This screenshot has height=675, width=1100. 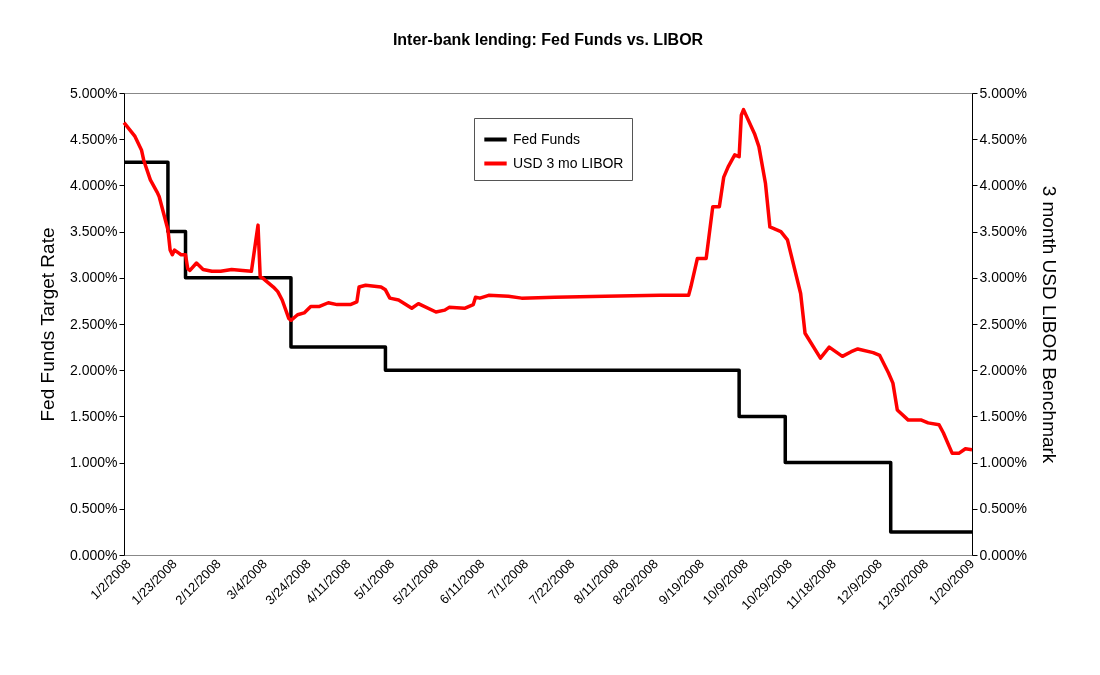 I want to click on y2-tick-label: 4.000%, so click(x=1003, y=184).